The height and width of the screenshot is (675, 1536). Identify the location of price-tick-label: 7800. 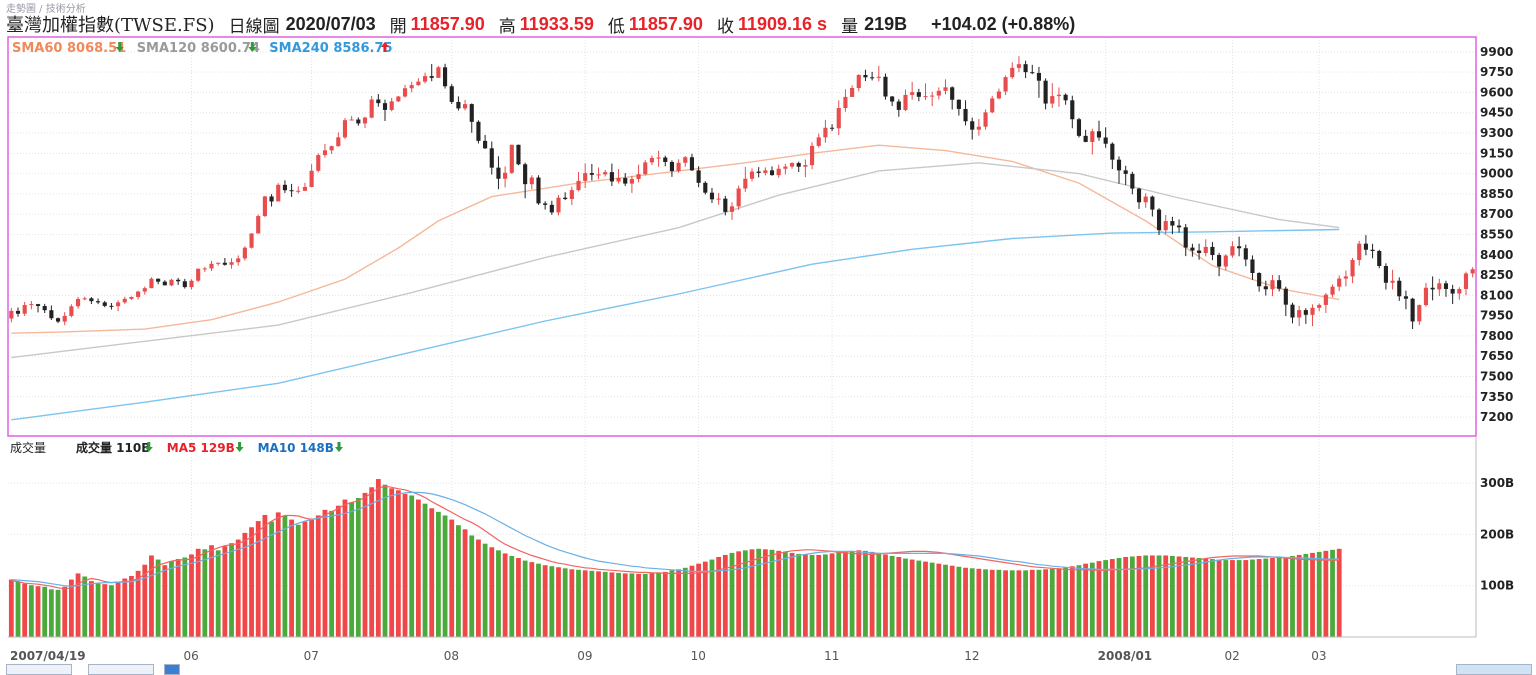
(1496, 336).